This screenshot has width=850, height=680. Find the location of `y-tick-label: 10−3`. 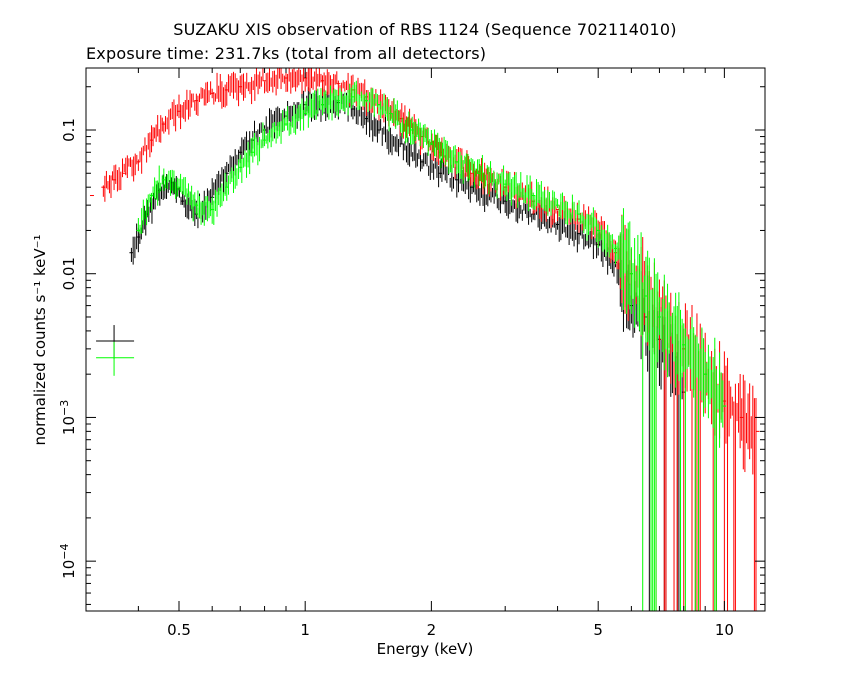

y-tick-label: 10−3 is located at coordinates (68, 417).